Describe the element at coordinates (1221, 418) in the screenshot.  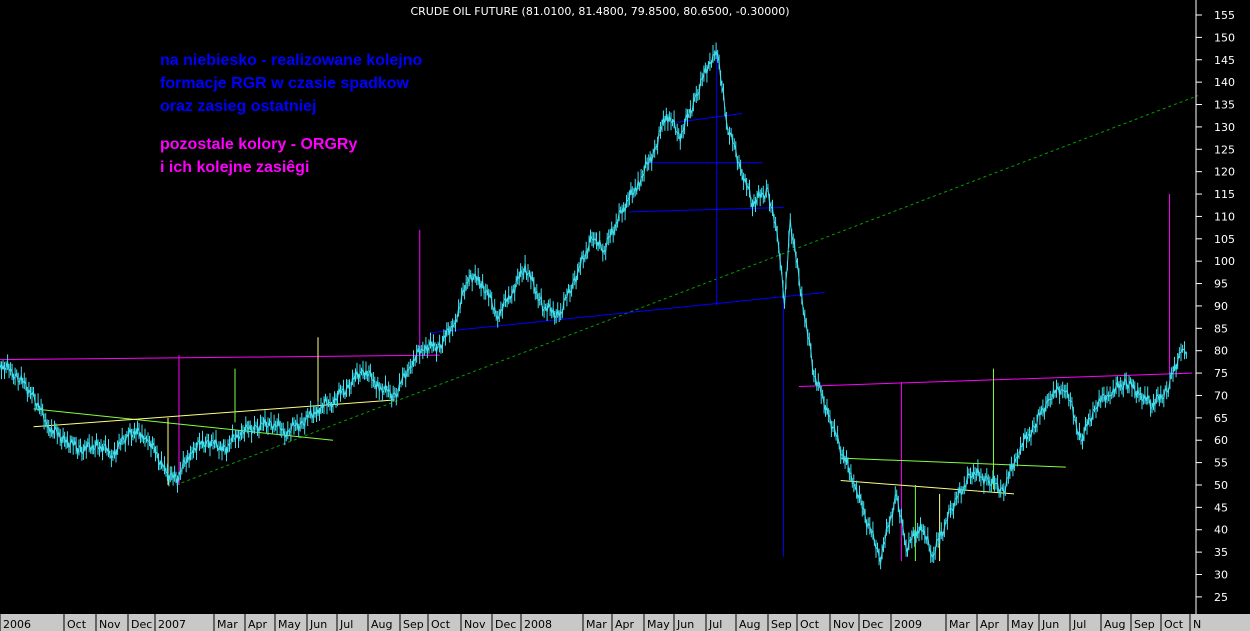
I see `y-tick-label: 65` at that location.